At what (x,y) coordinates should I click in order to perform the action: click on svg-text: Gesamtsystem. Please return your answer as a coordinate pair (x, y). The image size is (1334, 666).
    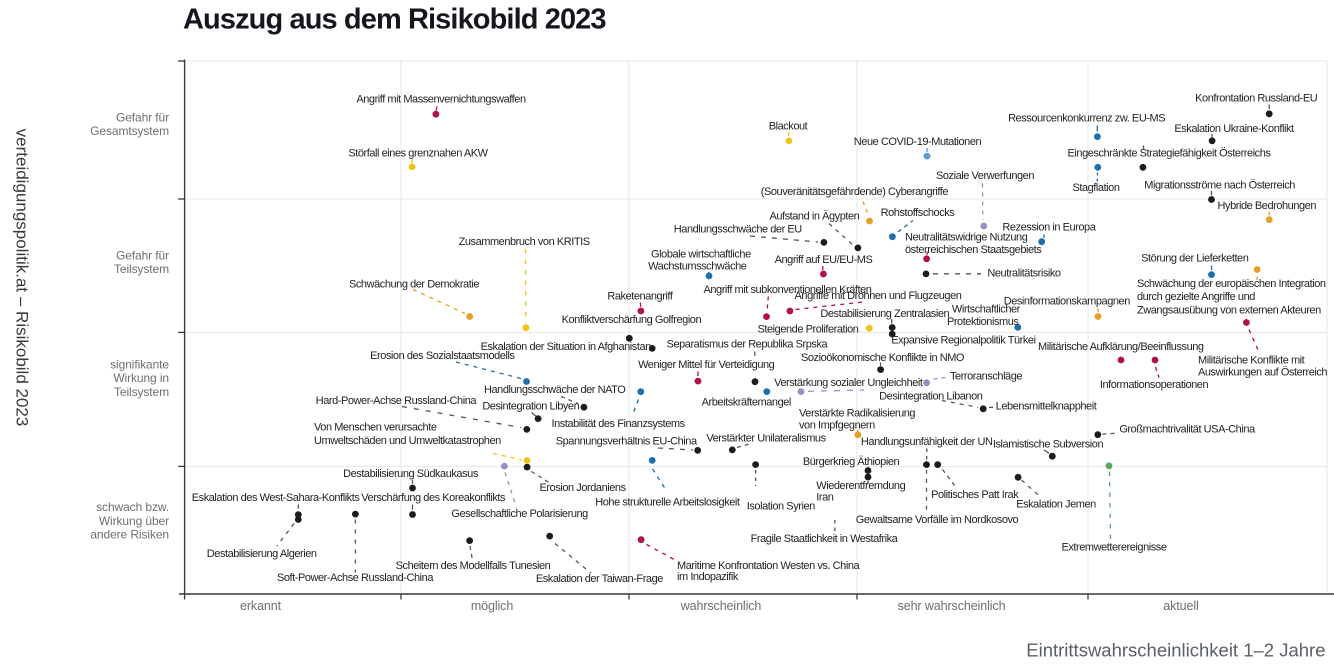
    Looking at the image, I should click on (129, 131).